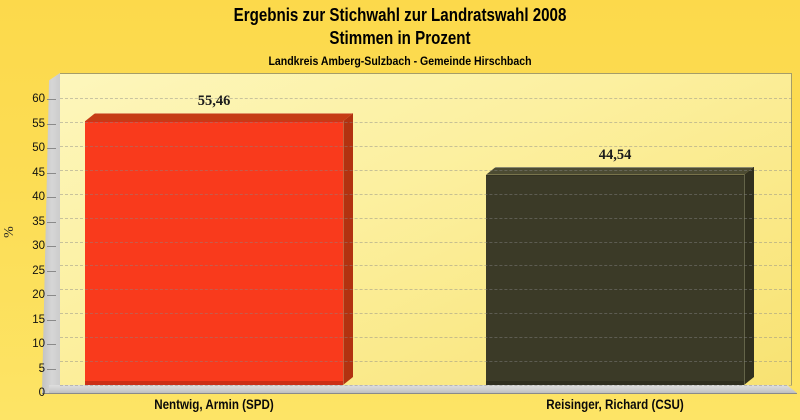 The image size is (800, 420). I want to click on y-tick-label: 10, so click(38, 344).